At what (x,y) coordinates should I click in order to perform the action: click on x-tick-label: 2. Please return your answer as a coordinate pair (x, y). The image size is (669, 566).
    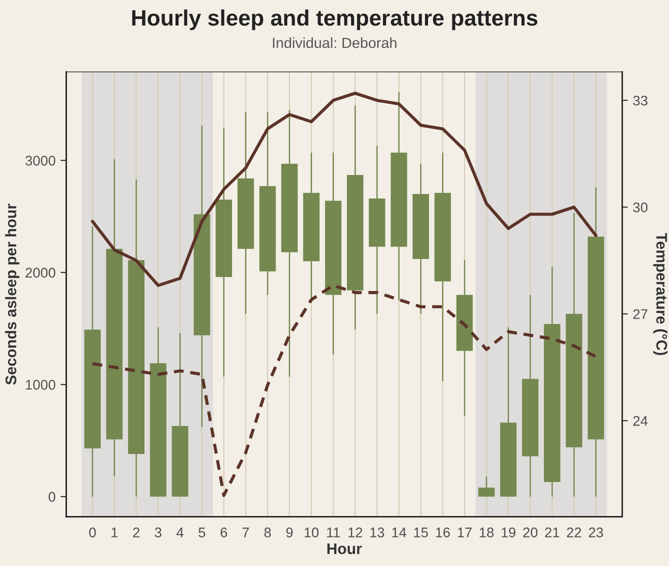
    Looking at the image, I should click on (136, 533).